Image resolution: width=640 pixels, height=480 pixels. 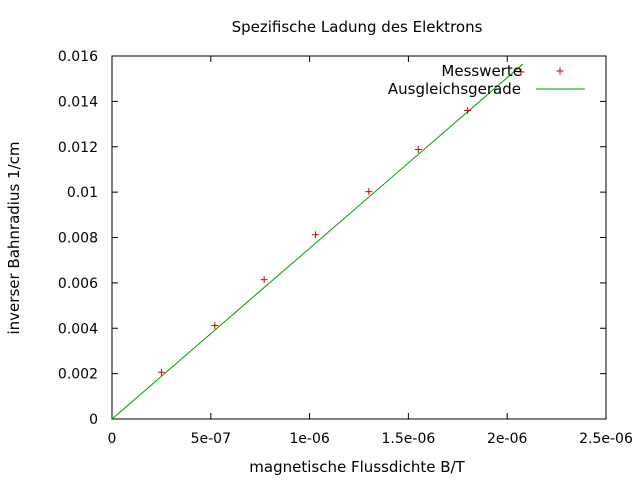 What do you see at coordinates (82, 193) in the screenshot?
I see `y-tick-label: 0.01` at bounding box center [82, 193].